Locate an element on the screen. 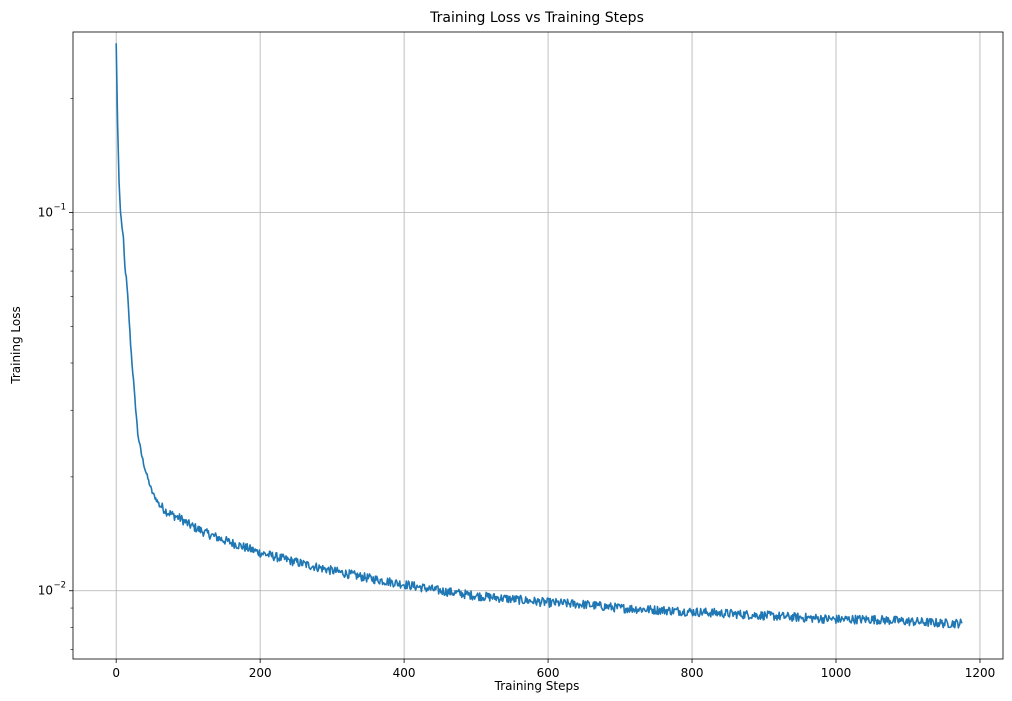 Image resolution: width=1012 pixels, height=701 pixels. x-tick-label: 600 is located at coordinates (548, 673).